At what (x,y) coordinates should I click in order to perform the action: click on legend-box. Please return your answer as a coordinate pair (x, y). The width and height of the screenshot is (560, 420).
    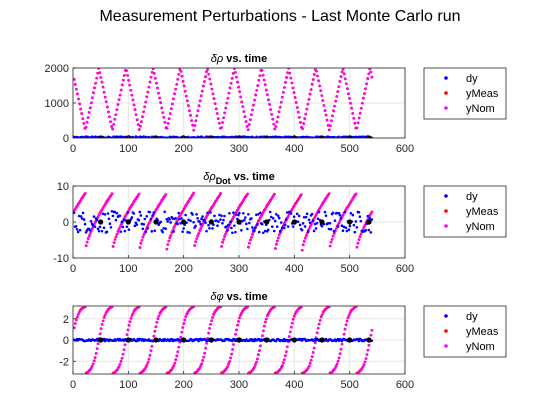
    Looking at the image, I should click on (465, 211).